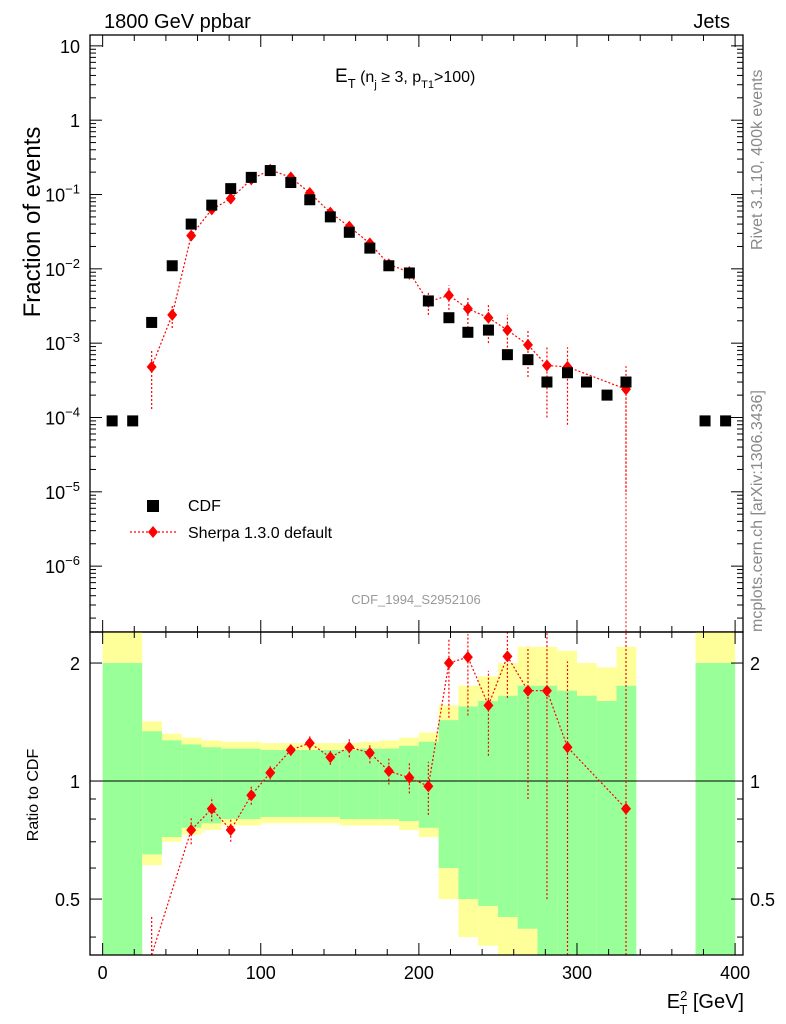 This screenshot has width=786, height=1024. Describe the element at coordinates (705, 1002) in the screenshot. I see `x-axis-label: E2 T [GeV]` at that location.